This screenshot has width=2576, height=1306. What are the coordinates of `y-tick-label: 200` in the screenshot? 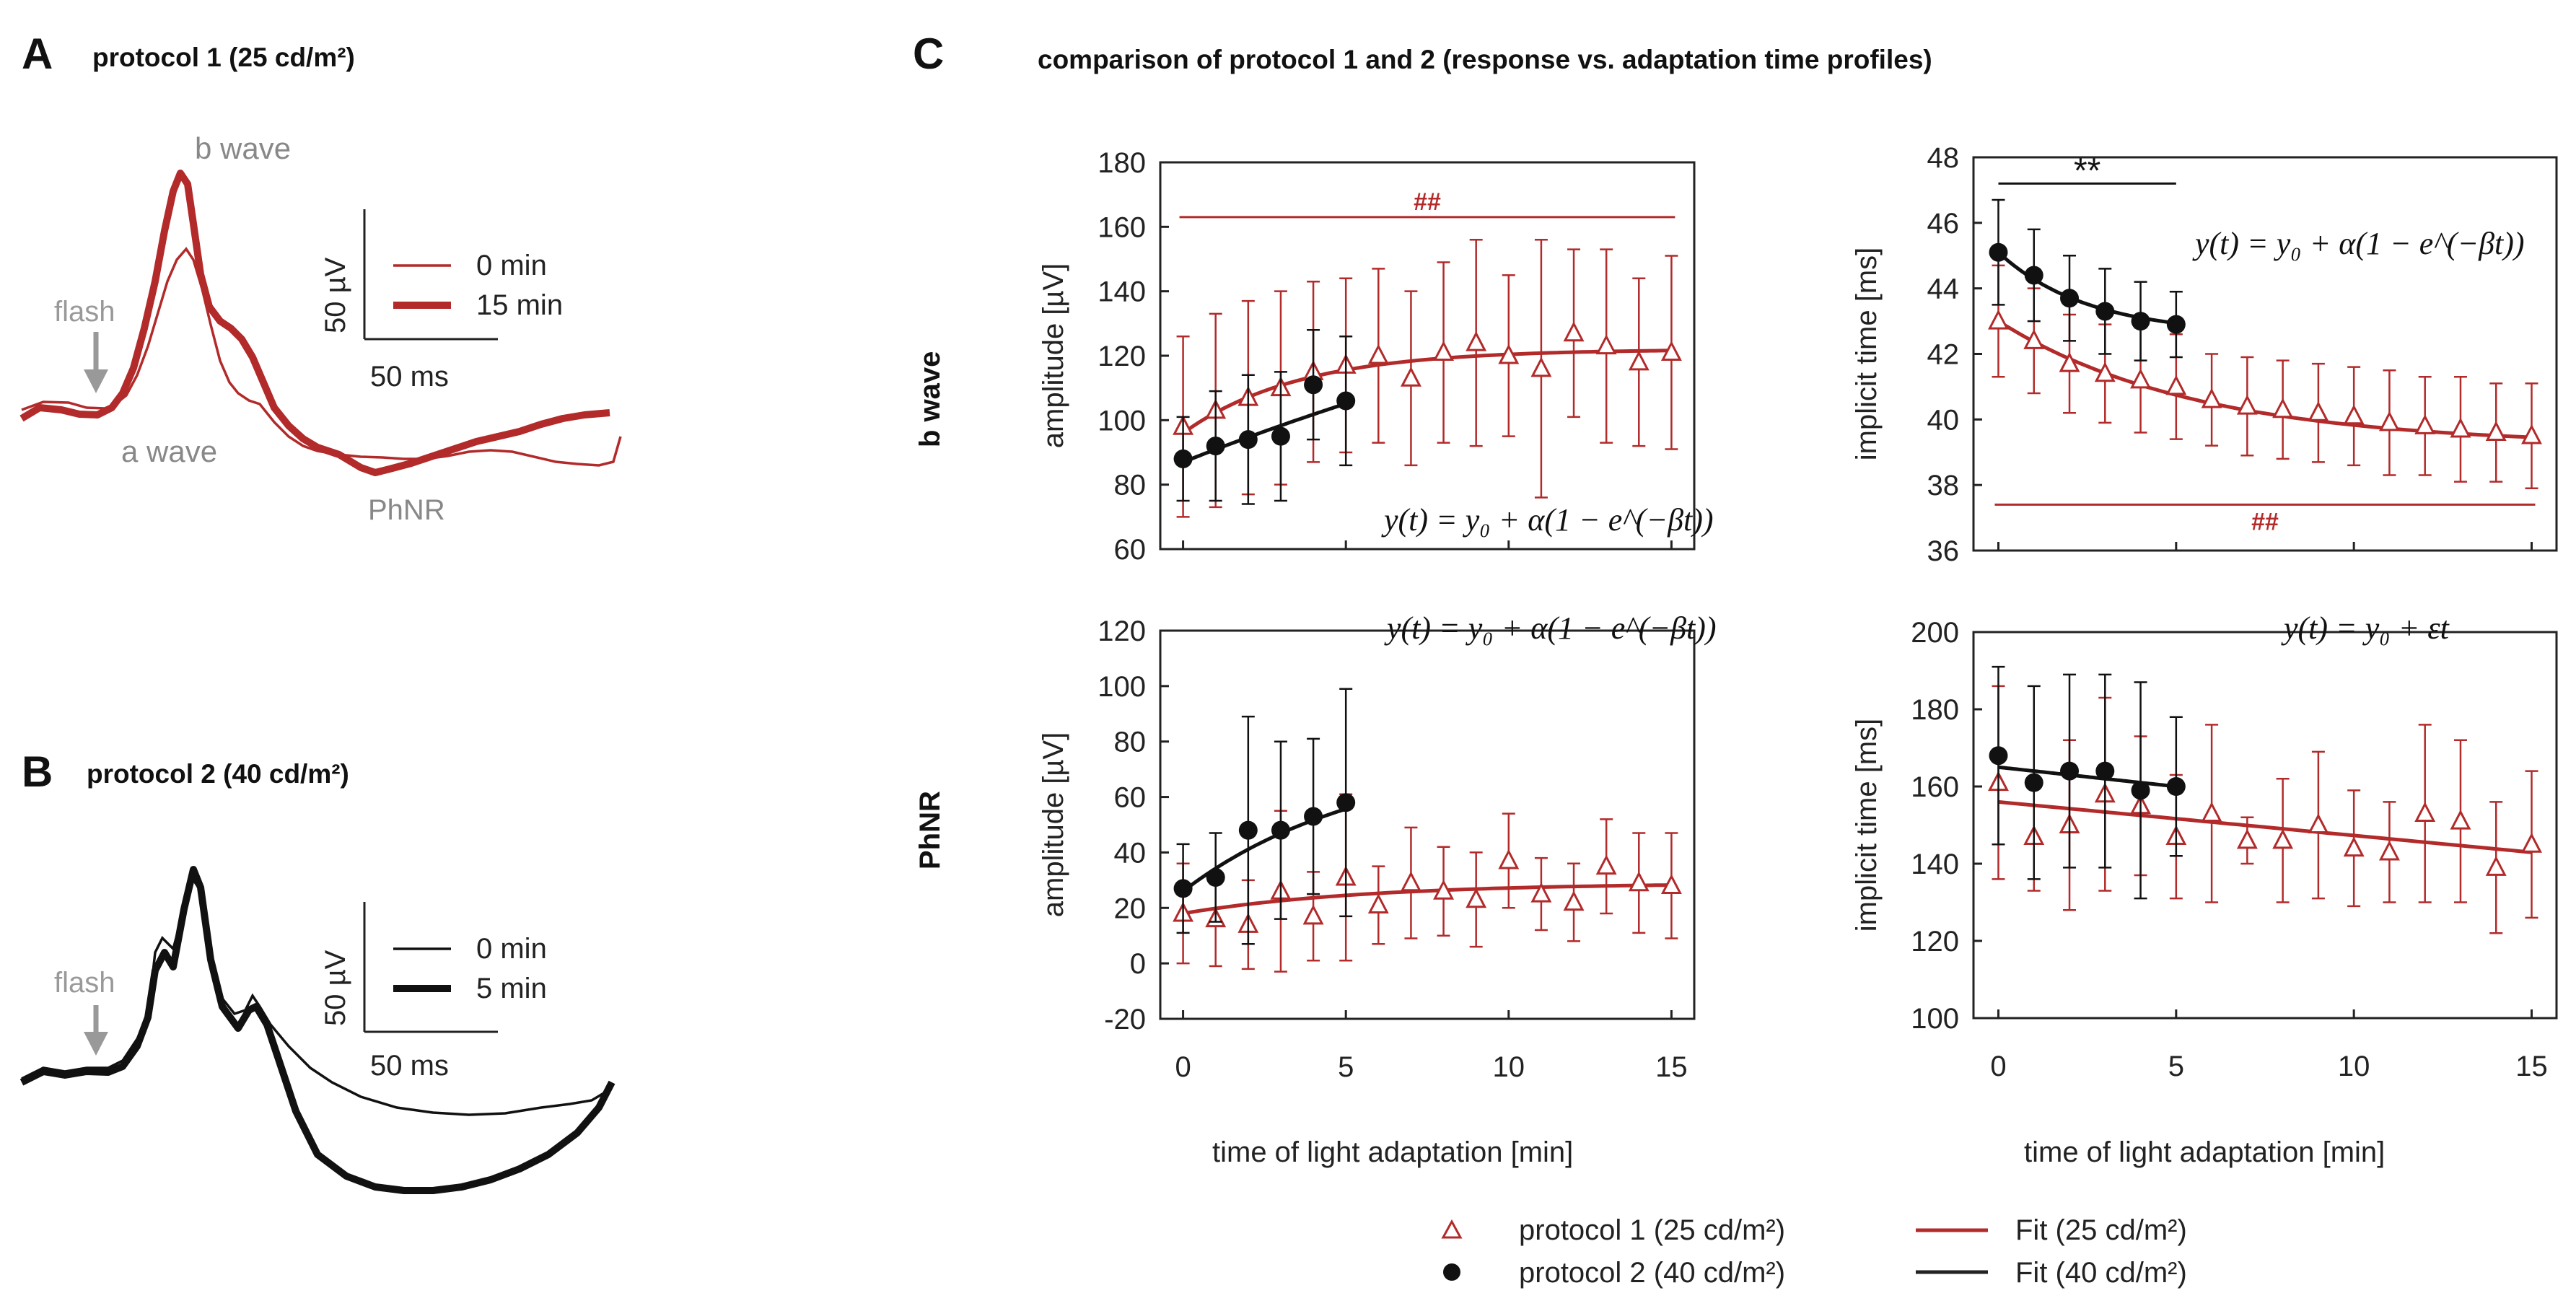 It's located at (1935, 633).